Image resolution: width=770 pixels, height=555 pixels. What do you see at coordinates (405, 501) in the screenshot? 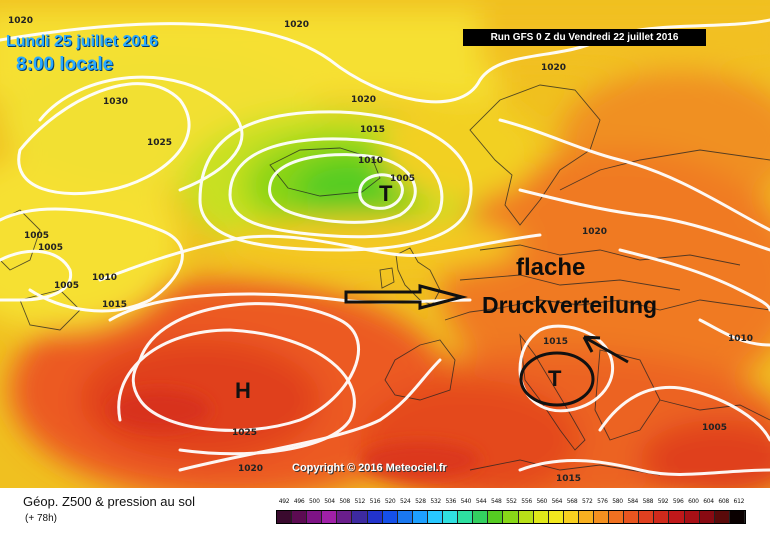
I see `scale-tick-label: 524` at bounding box center [405, 501].